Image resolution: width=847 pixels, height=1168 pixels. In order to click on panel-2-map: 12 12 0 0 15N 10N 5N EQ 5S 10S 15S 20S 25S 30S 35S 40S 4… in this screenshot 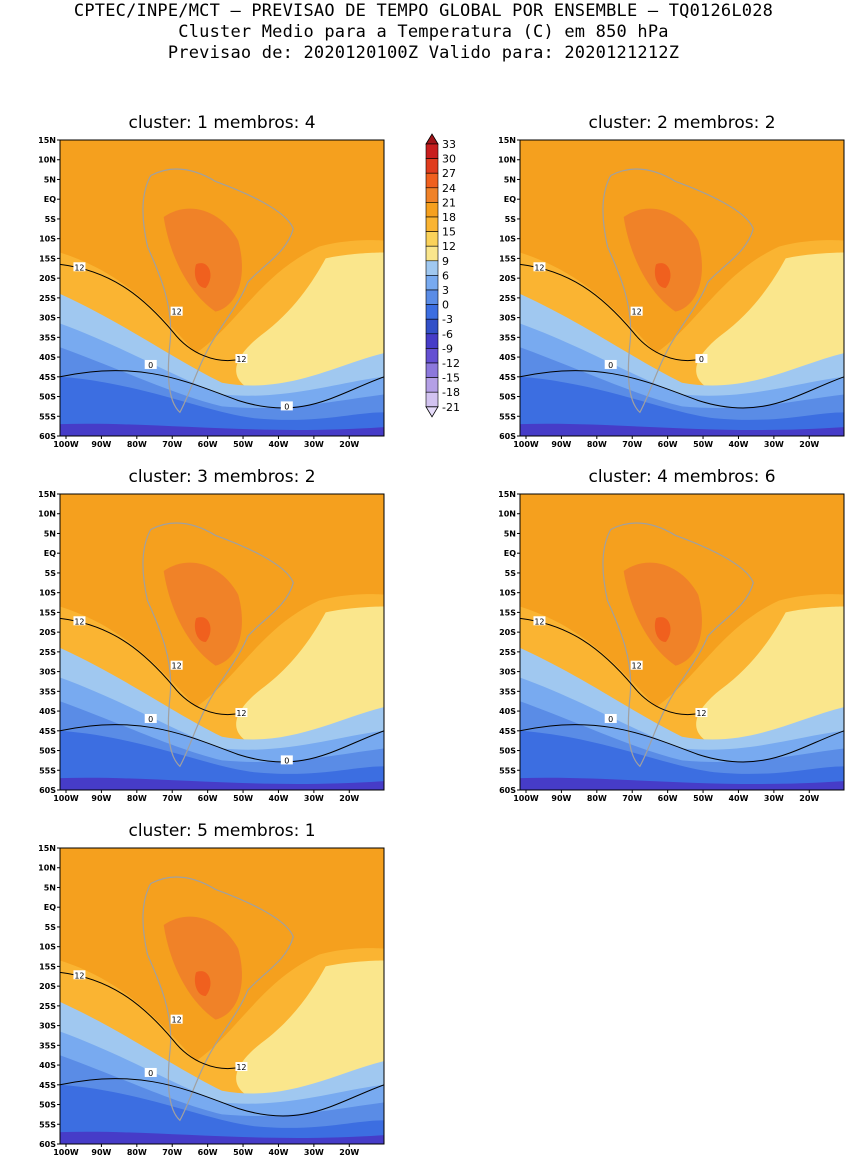, I will do `click(663, 295)`.